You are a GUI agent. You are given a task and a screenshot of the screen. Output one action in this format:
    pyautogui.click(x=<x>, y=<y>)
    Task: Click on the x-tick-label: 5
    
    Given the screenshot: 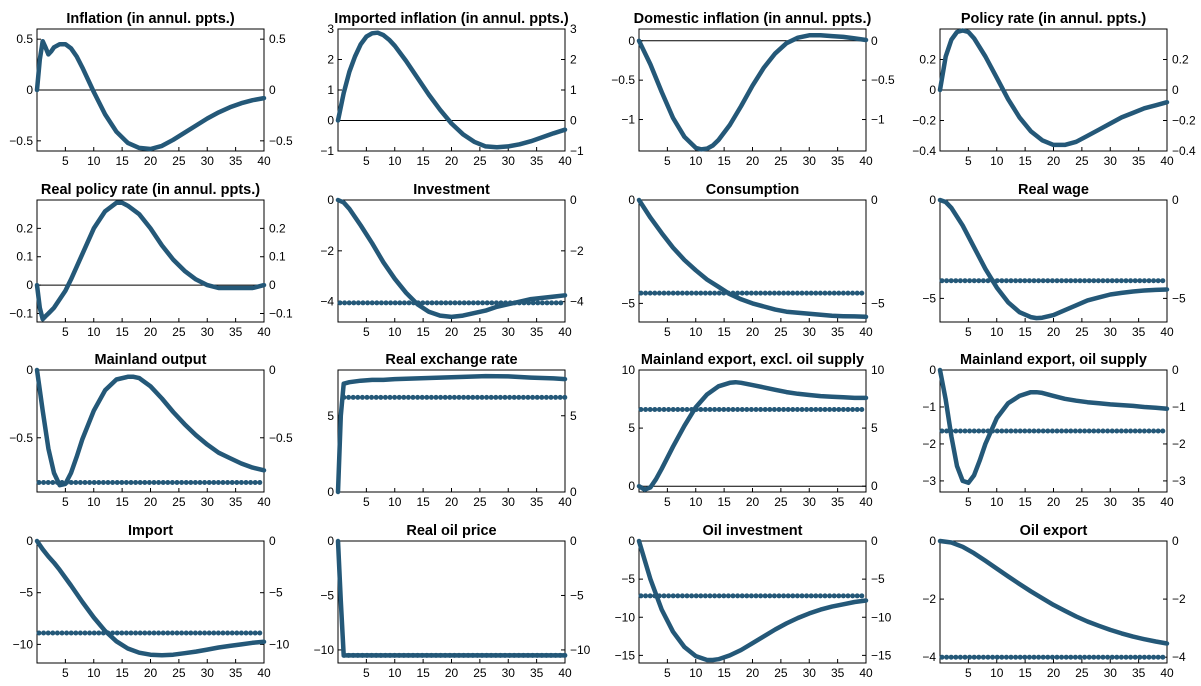 What is the action you would take?
    pyautogui.click(x=667, y=502)
    